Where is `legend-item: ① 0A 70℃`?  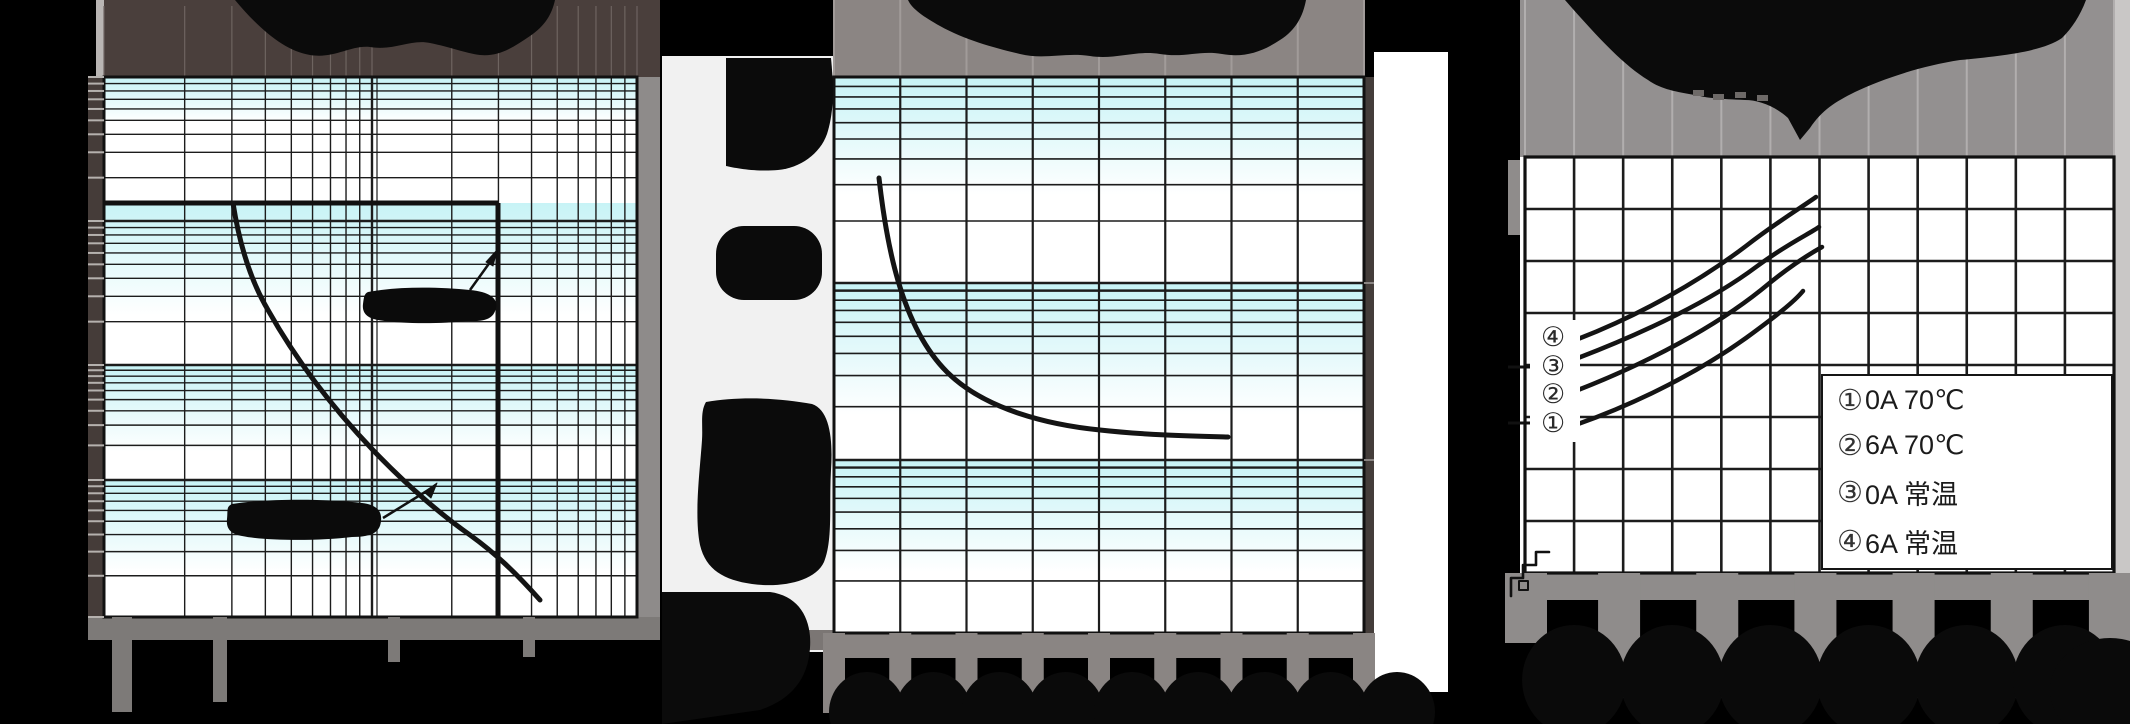 legend-item: ① 0A 70℃ is located at coordinates (1974, 400).